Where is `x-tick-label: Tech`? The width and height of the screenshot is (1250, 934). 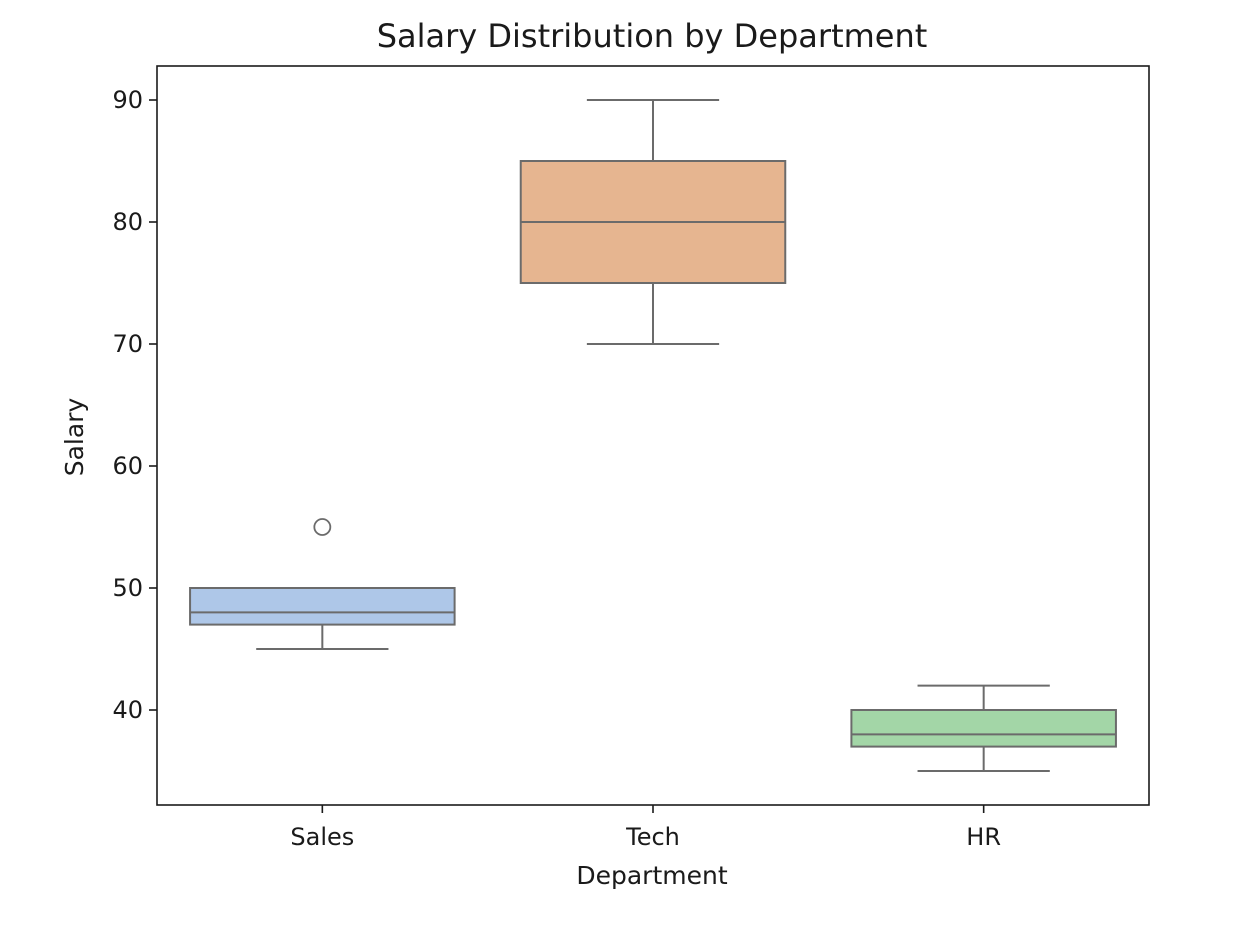 x-tick-label: Tech is located at coordinates (652, 837).